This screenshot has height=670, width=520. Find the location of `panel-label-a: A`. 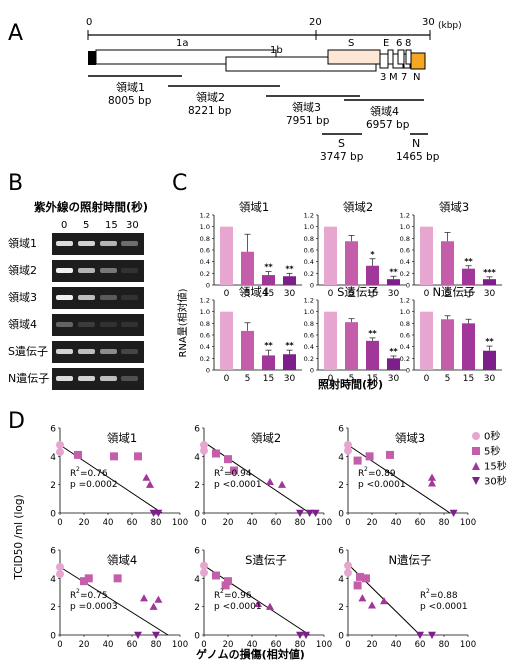

panel-label-a: A is located at coordinates (15, 33).